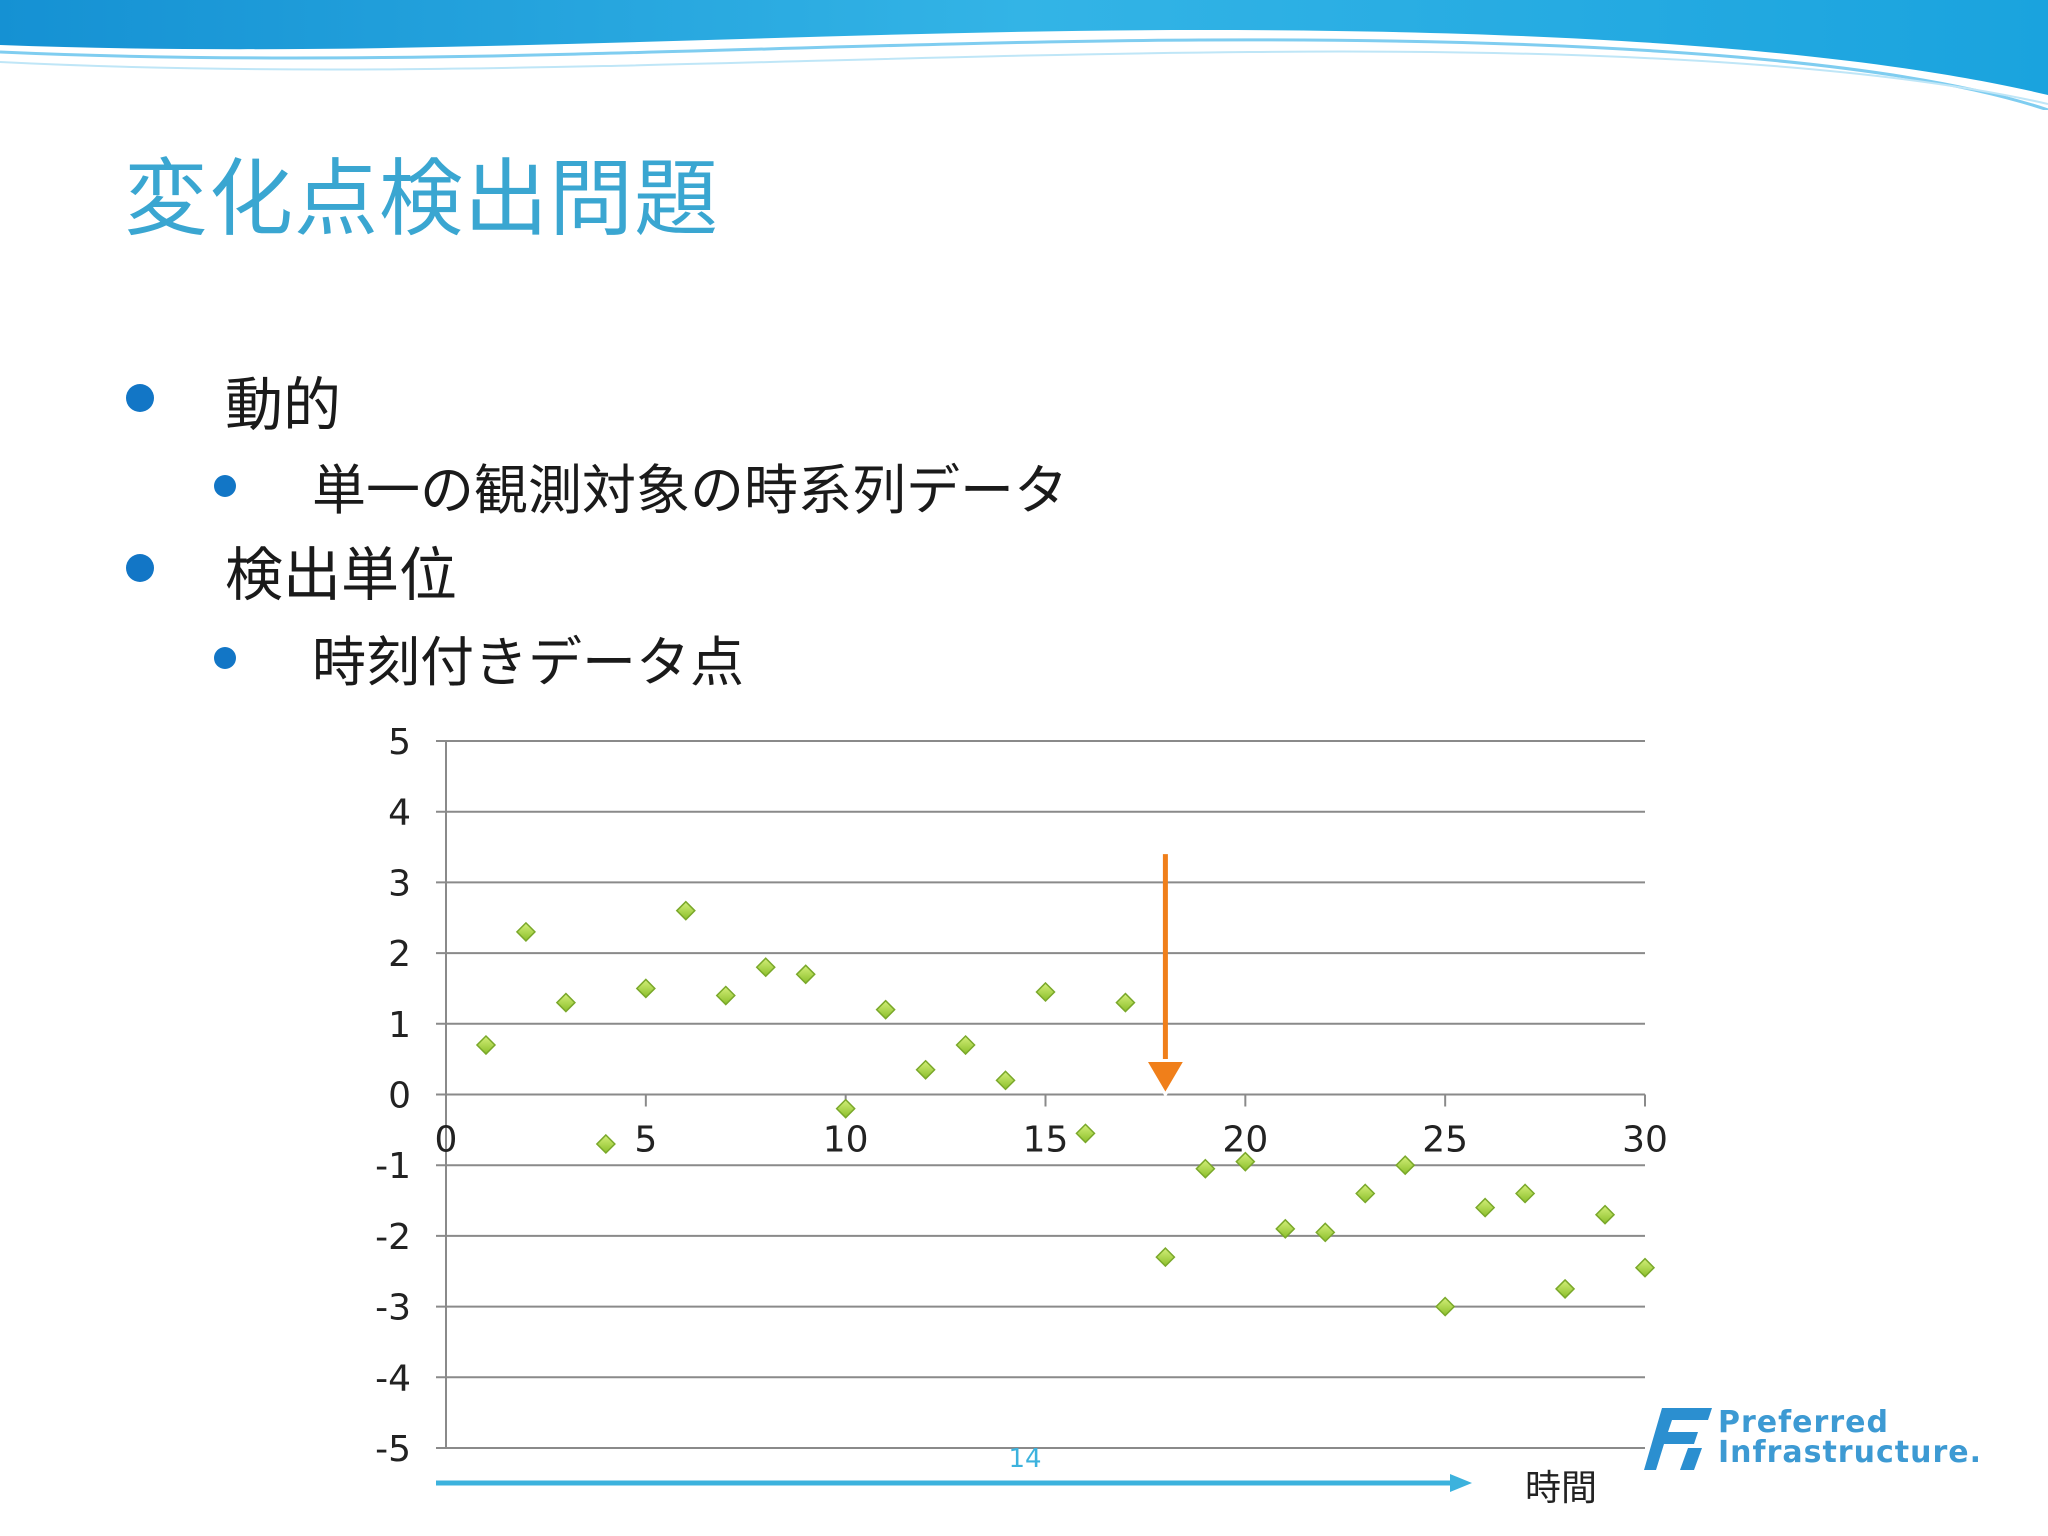 This screenshot has width=2048, height=1536. I want to click on y-tick-label: -5, so click(393, 1449).